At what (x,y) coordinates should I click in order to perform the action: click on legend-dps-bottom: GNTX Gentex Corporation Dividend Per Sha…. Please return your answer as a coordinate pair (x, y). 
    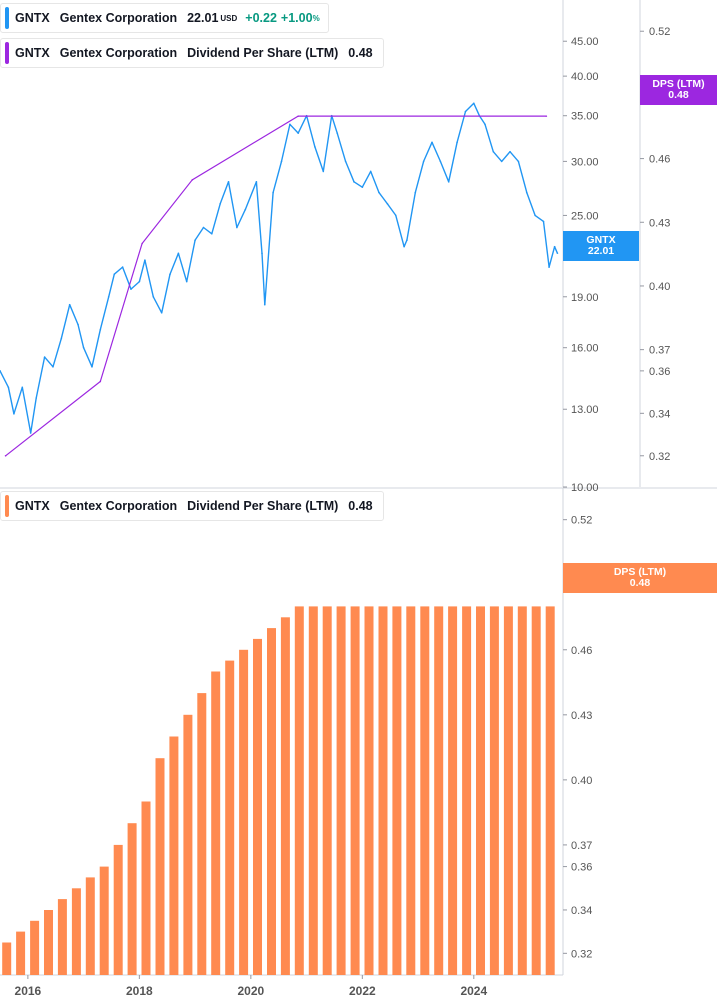
    Looking at the image, I should click on (192, 506).